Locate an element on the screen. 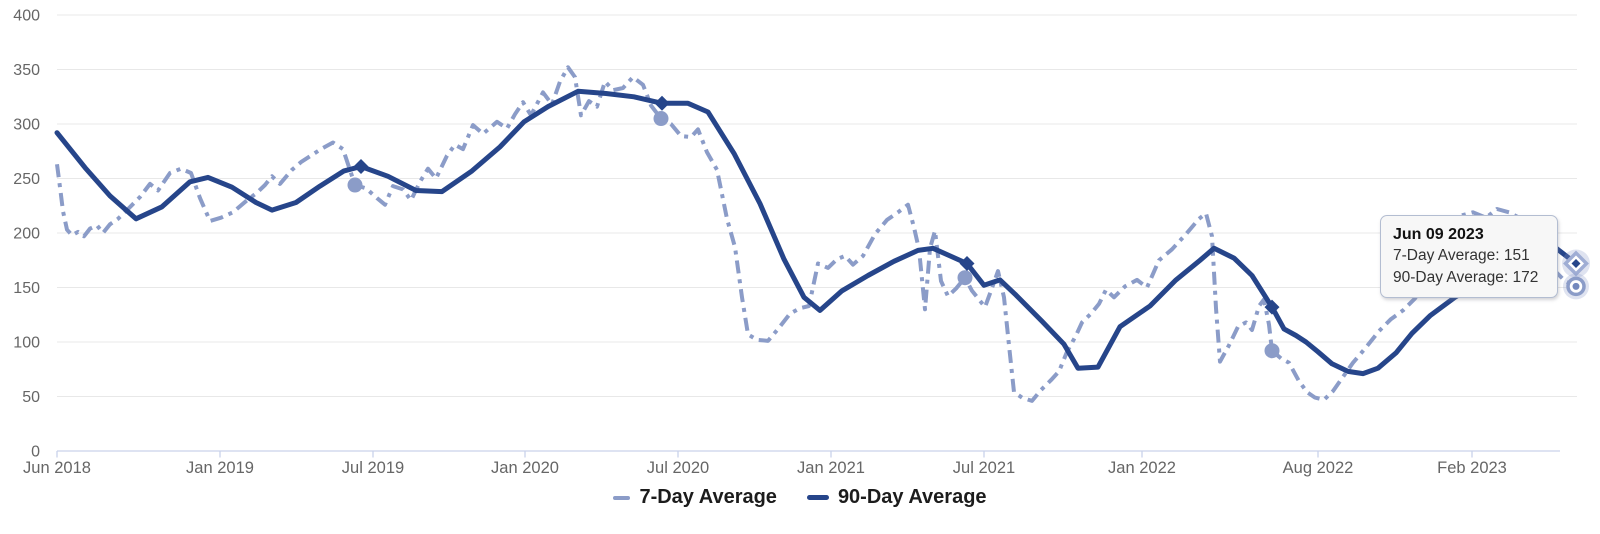  y-axis-label: 350 is located at coordinates (26, 70).